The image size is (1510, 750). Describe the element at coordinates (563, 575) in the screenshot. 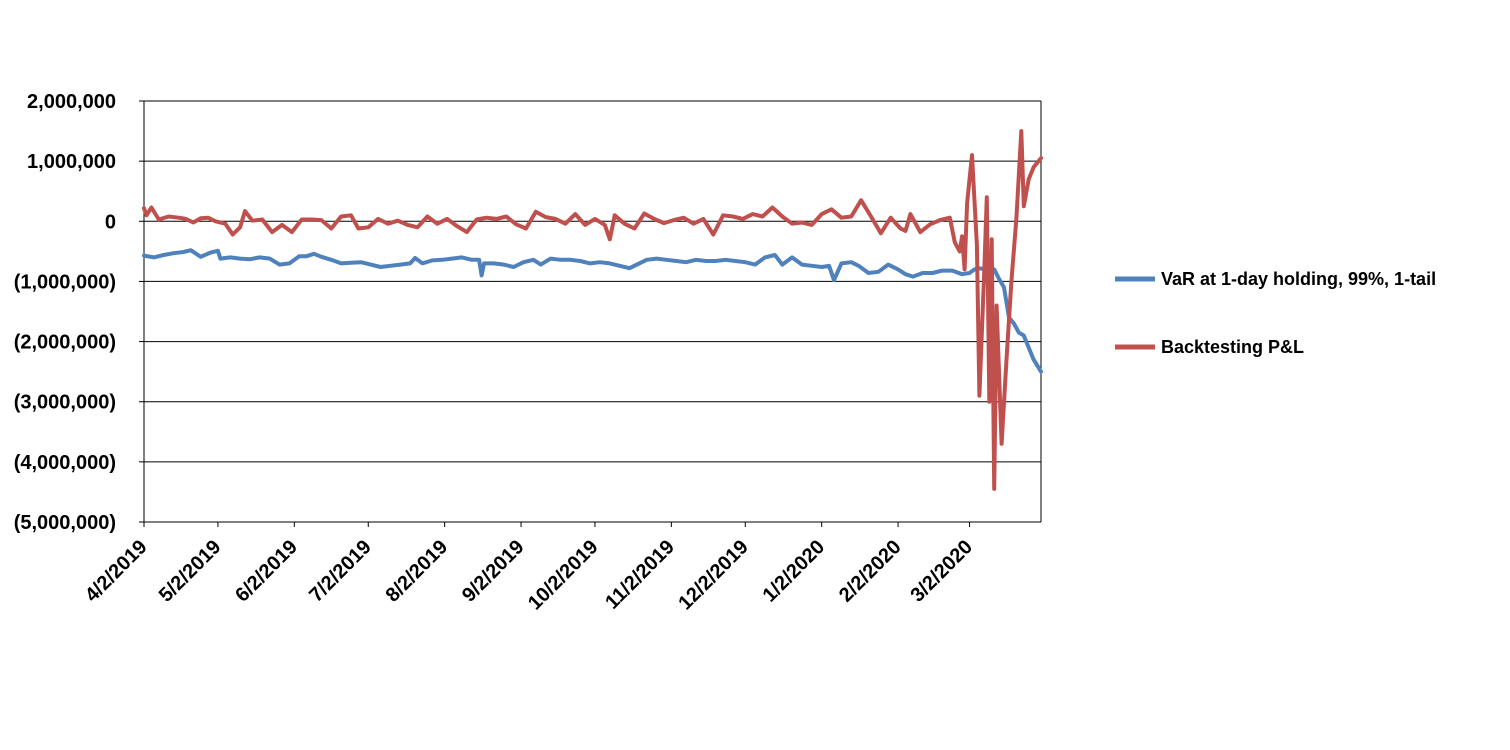

I see `x-tick-label: 10/2/2019` at that location.